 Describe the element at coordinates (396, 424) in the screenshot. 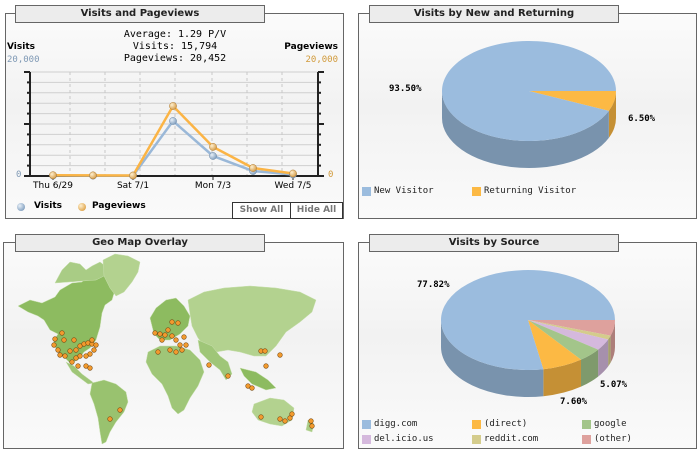

I see `legend-item-label: digg.com` at that location.